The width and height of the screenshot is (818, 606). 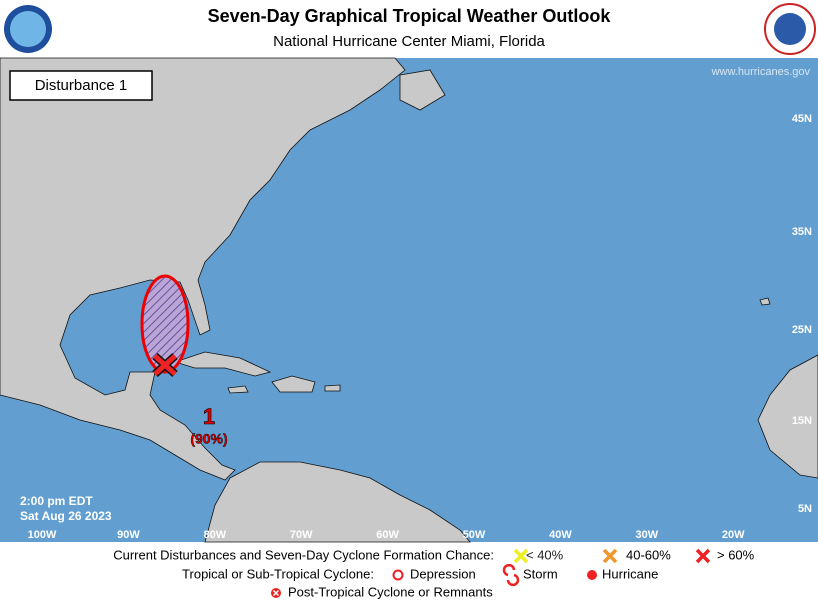 I want to click on legend-item: Hurricane, so click(x=630, y=573).